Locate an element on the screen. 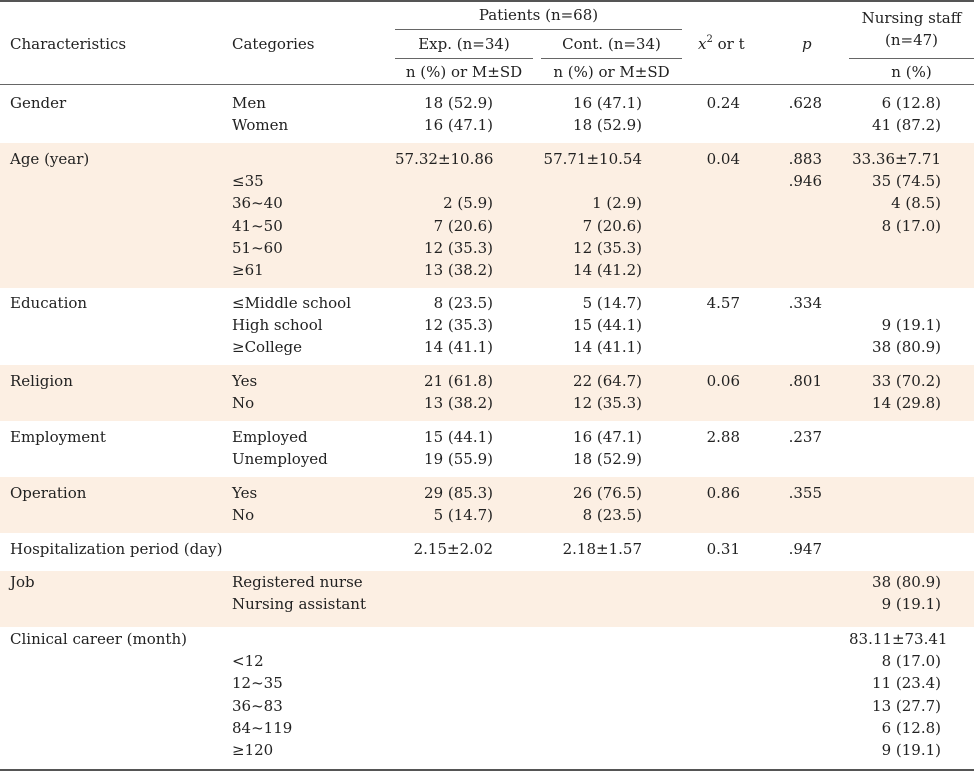 This screenshot has height=772, width=974. table-cell-p: .628 is located at coordinates (805, 103).